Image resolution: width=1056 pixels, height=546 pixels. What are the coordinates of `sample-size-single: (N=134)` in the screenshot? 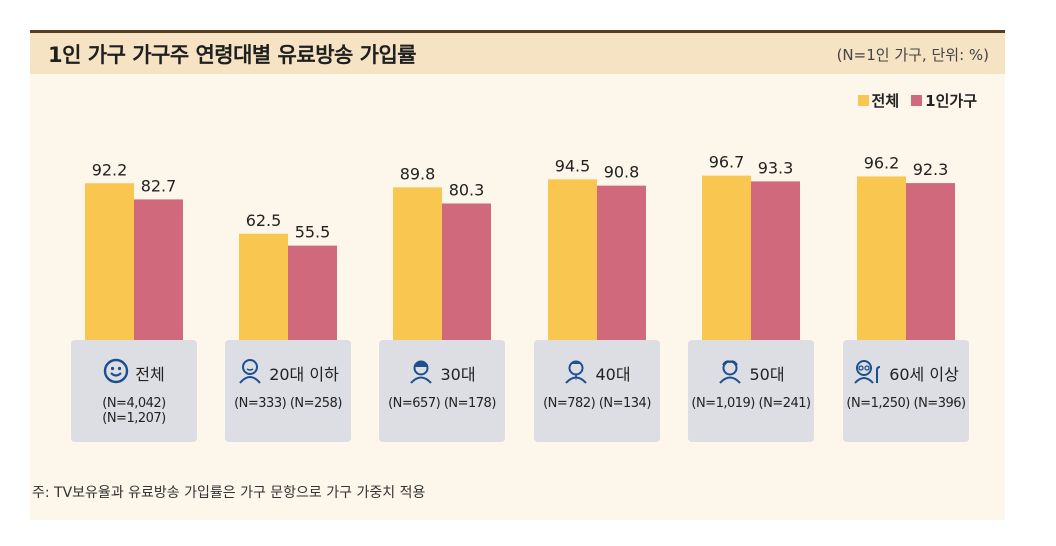 It's located at (625, 403).